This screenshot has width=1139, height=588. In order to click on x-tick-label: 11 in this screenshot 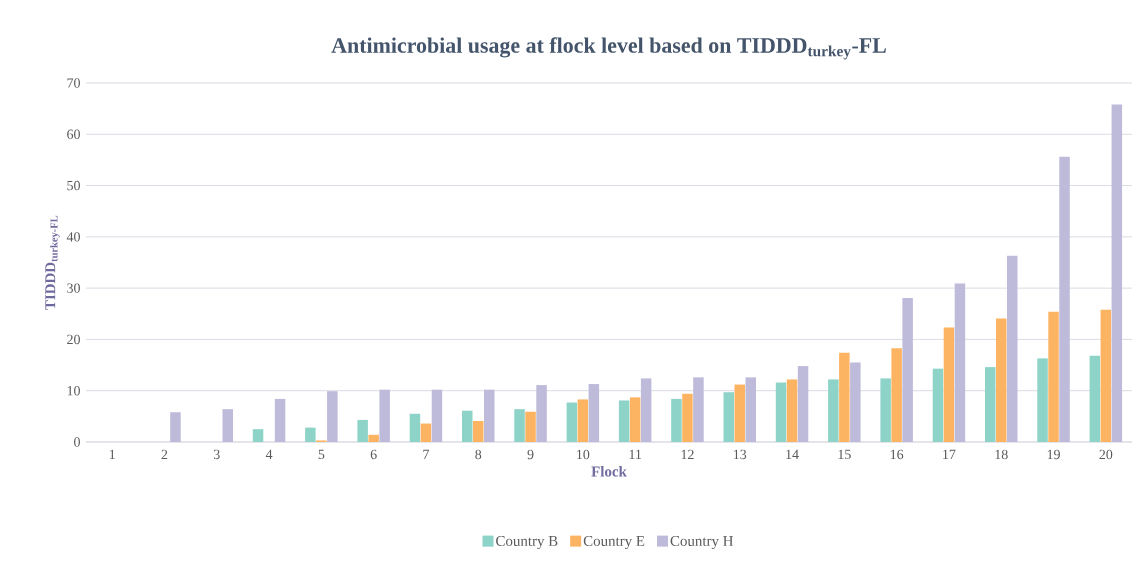, I will do `click(635, 454)`.